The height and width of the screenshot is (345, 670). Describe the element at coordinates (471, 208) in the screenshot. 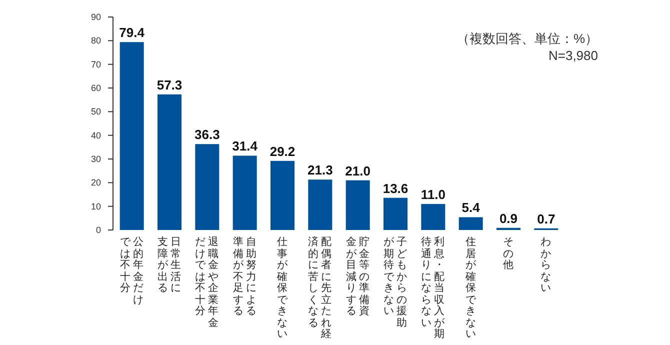

I see `data-label: 5.4` at that location.